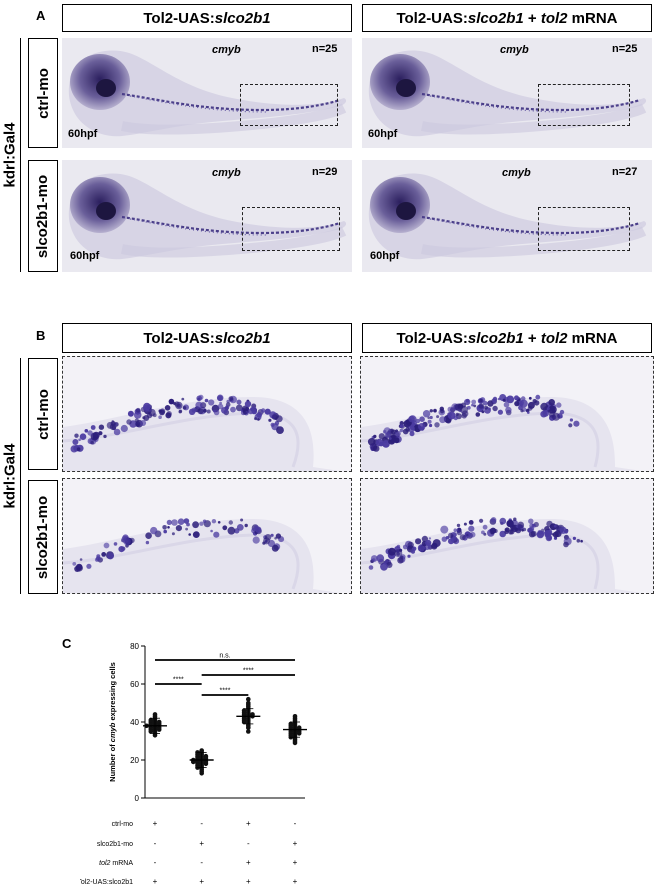 The image size is (659, 886). I want to click on panel-b-zoom-mo-left, so click(207, 536).